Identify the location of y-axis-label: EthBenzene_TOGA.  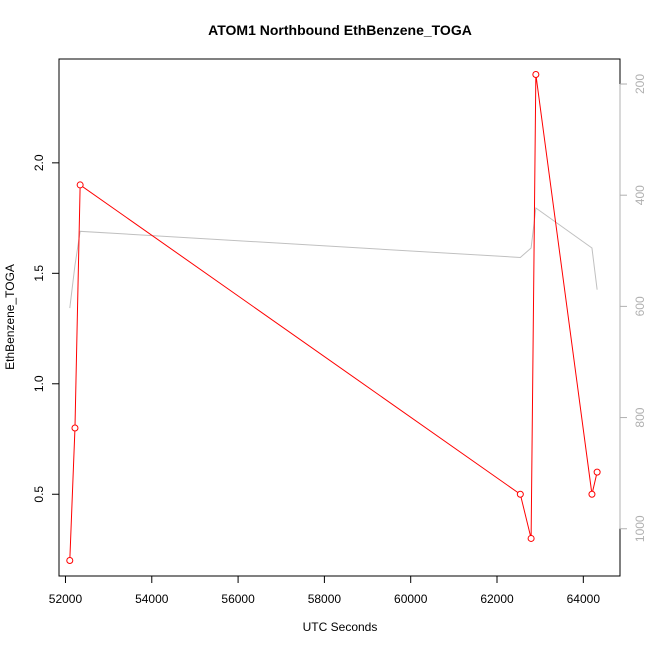
(10, 317).